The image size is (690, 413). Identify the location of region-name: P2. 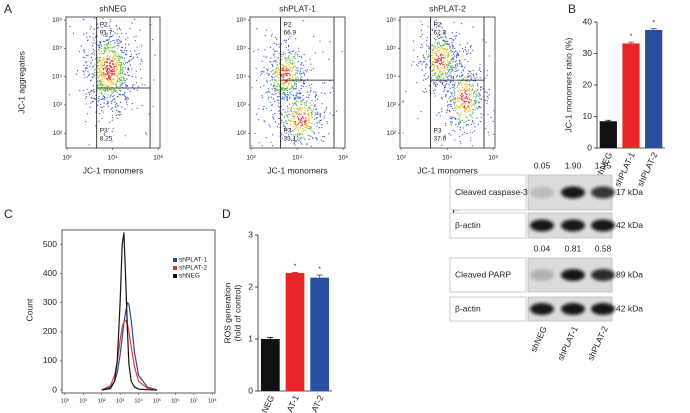
(438, 25).